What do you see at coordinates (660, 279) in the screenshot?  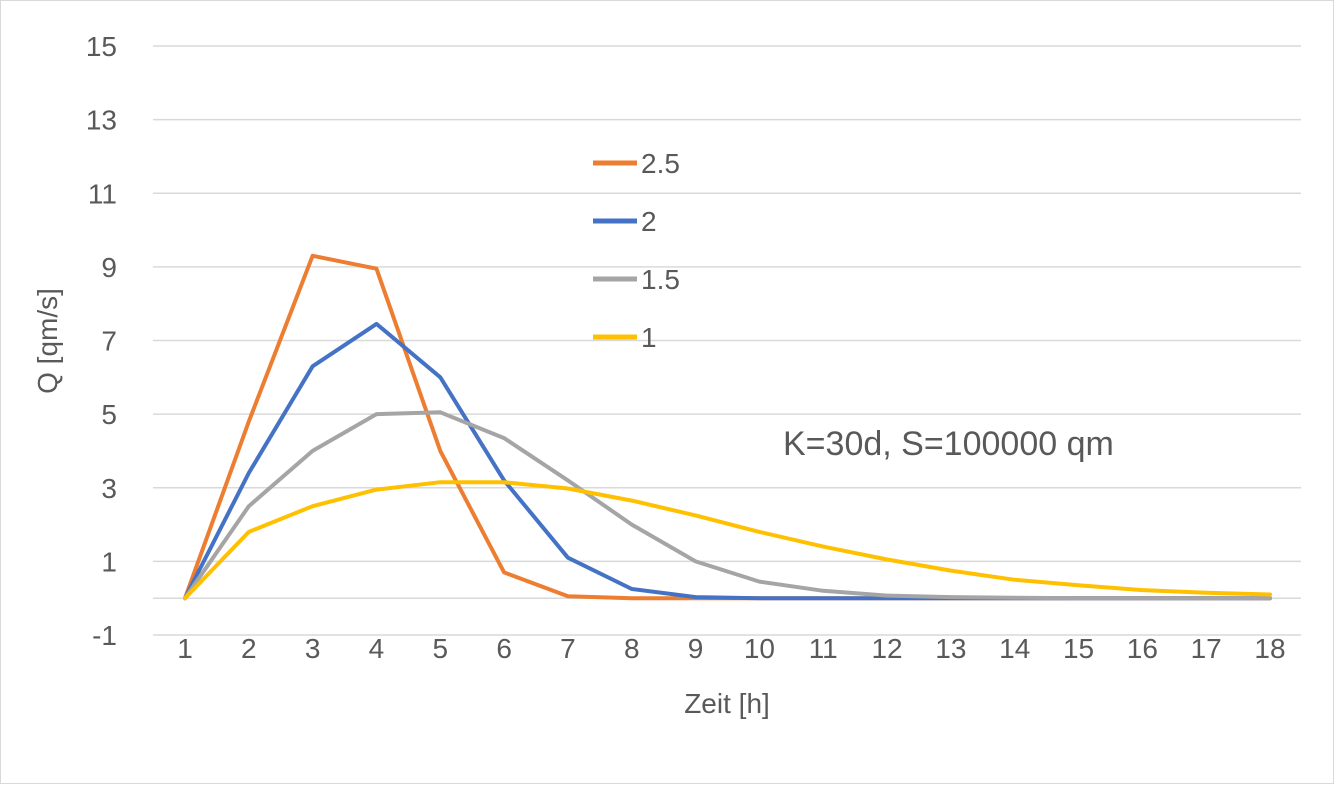 I see `legend-label: 1.5` at bounding box center [660, 279].